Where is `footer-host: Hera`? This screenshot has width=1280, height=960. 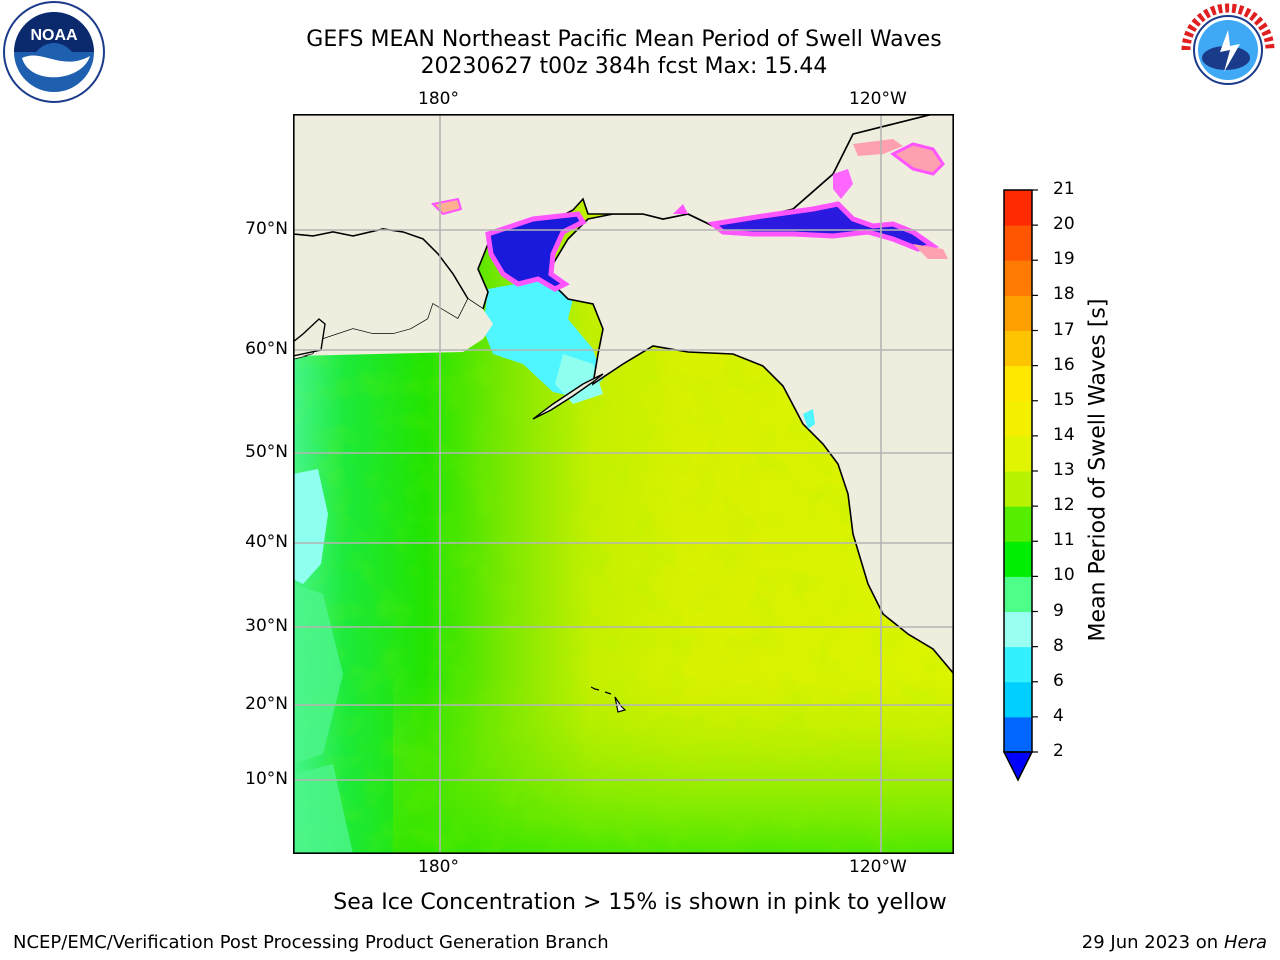 footer-host: Hera is located at coordinates (1245, 942).